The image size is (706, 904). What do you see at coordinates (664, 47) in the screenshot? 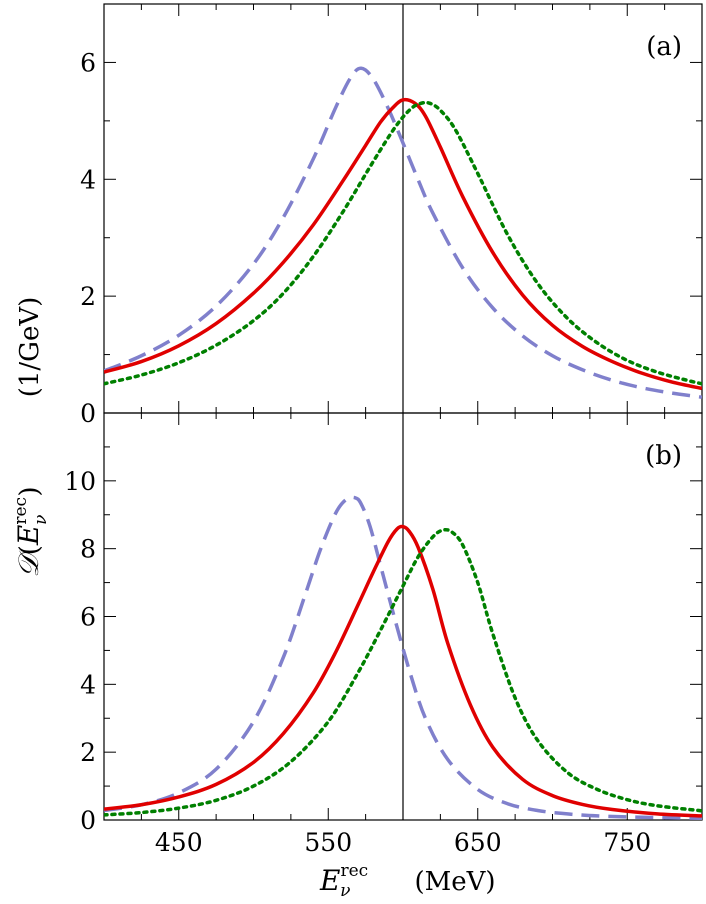
I see `panel-a-label: (a)` at bounding box center [664, 47].